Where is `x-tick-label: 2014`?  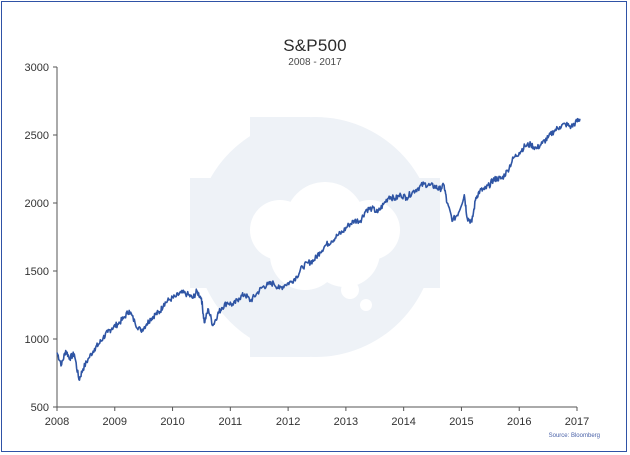 x-tick-label: 2014 is located at coordinates (403, 422).